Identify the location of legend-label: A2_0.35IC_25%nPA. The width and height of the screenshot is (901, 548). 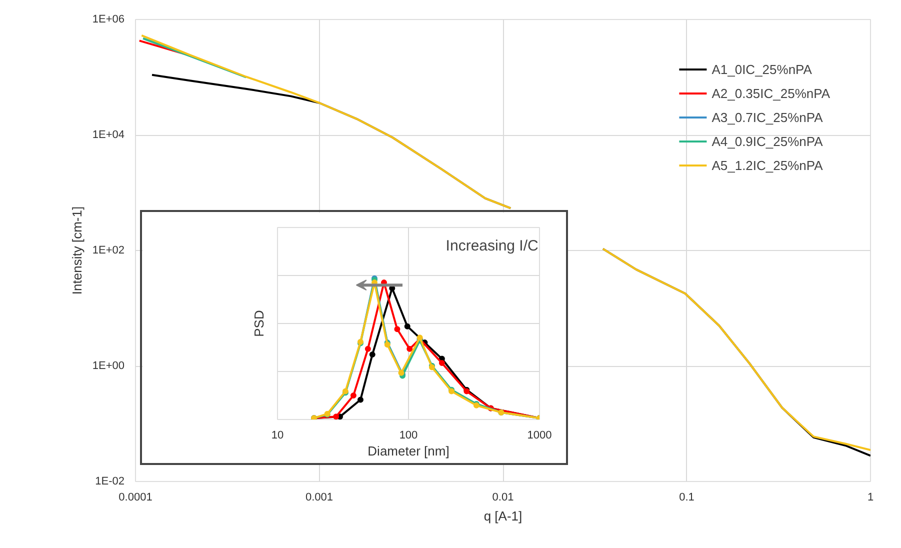
(771, 93).